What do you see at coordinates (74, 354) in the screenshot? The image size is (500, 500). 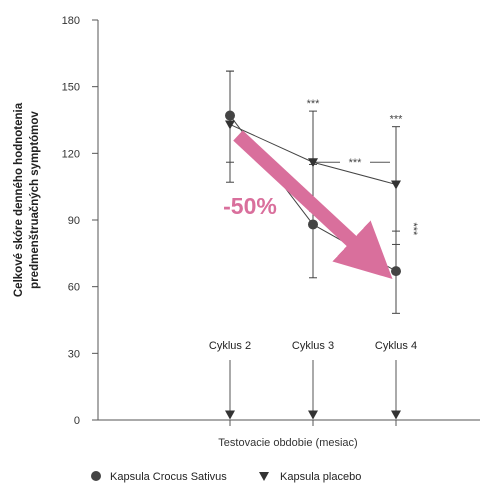 I see `y-tick-label: 30` at bounding box center [74, 354].